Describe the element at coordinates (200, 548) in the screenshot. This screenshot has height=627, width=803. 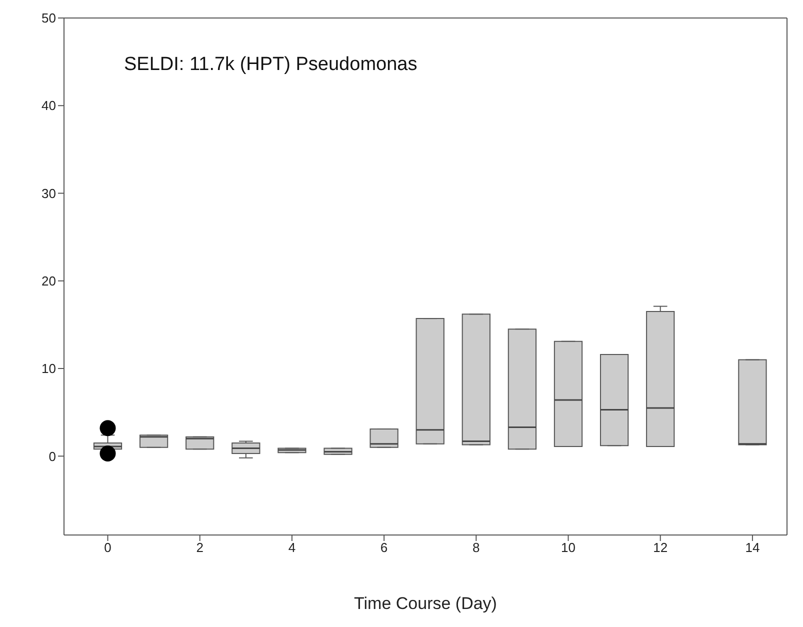
I see `x-tick-label: 2` at that location.